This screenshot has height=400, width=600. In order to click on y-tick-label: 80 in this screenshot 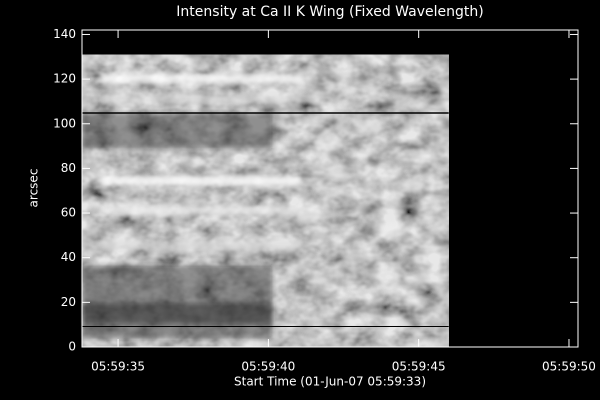, I will do `click(68, 168)`.